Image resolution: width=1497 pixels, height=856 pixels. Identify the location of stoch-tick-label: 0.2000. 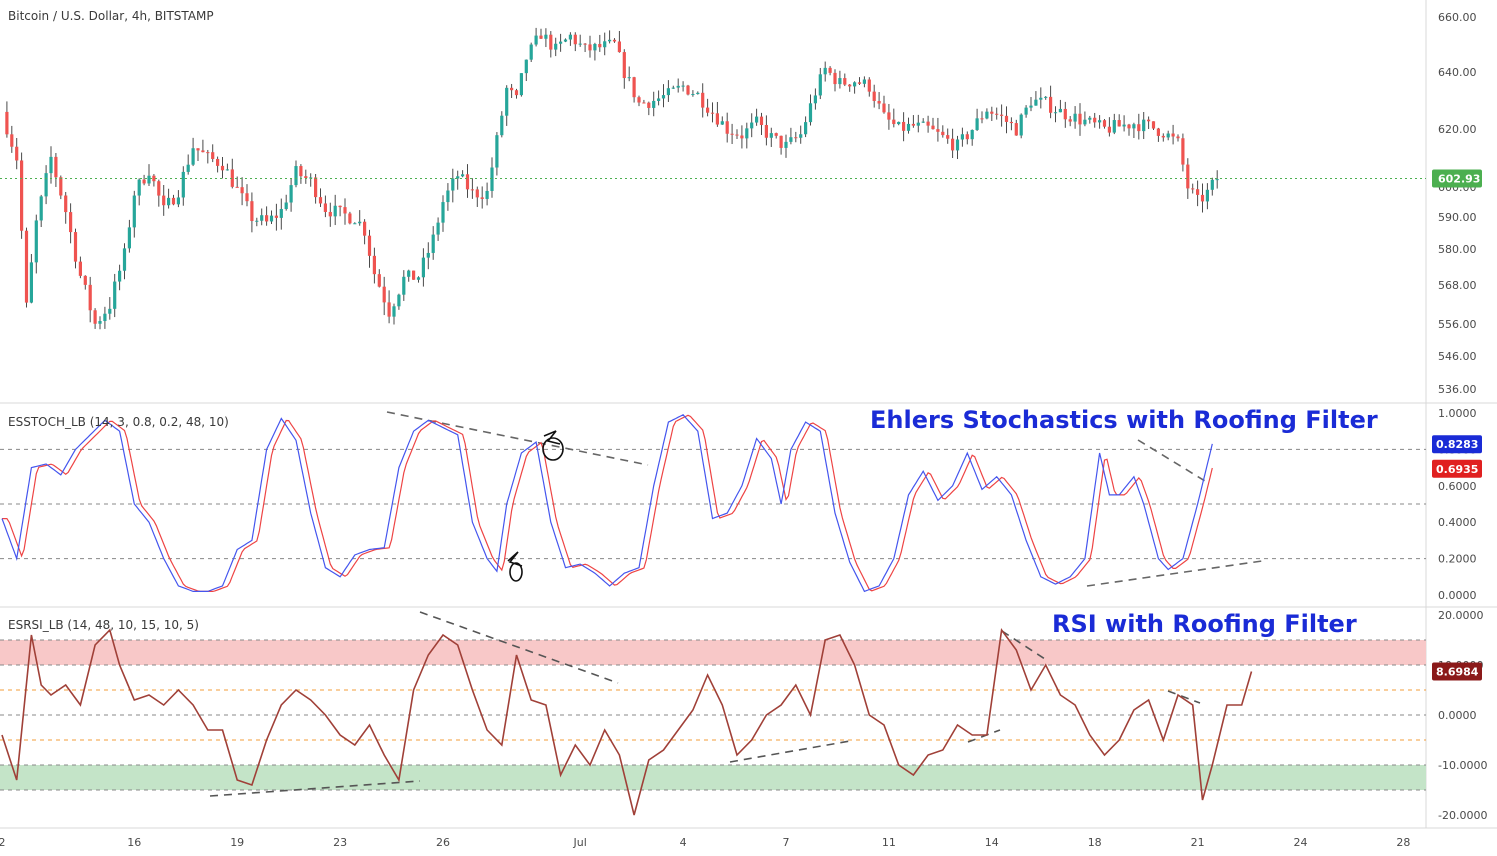
(1457, 559).